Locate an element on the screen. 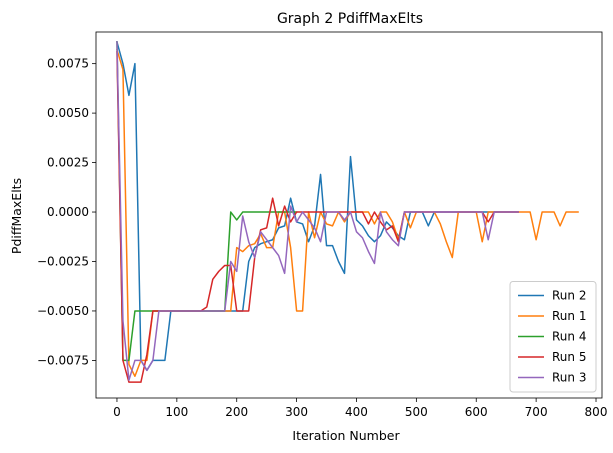 The image size is (613, 453). legend-box is located at coordinates (553, 337).